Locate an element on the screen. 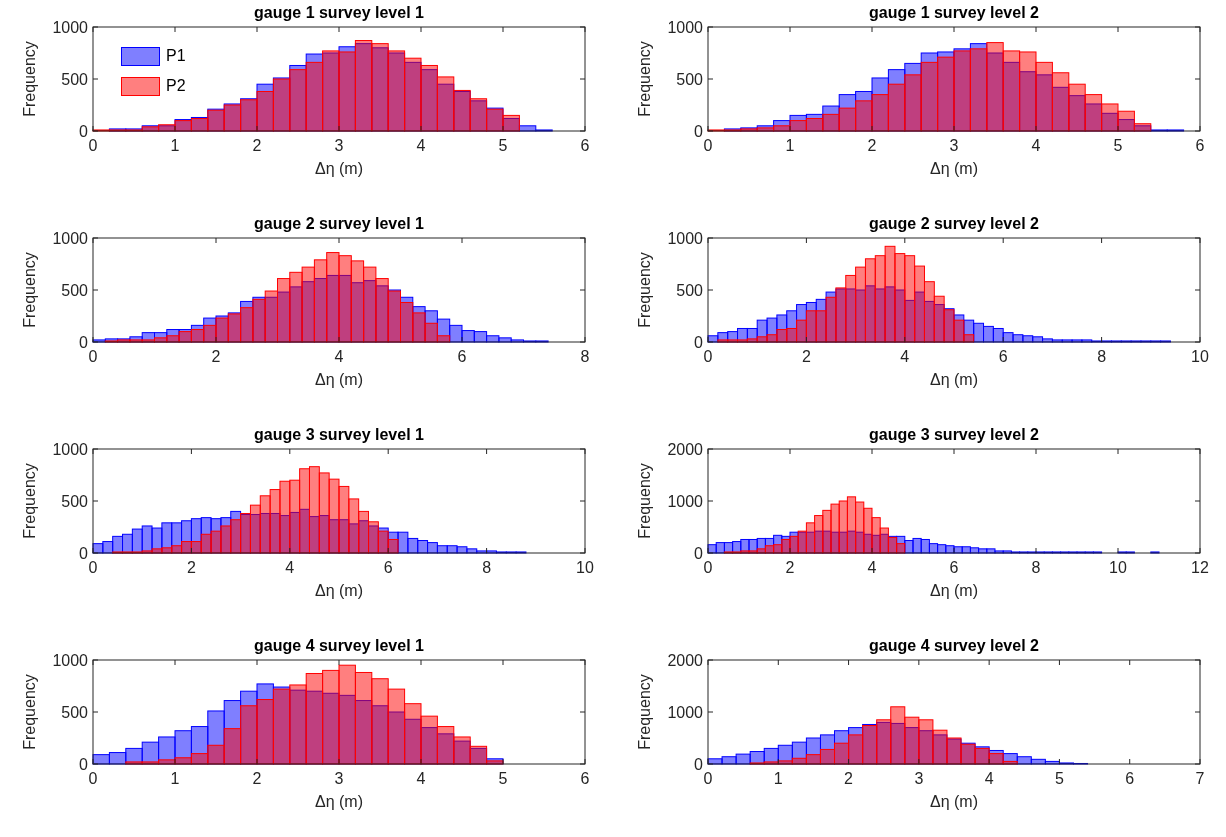 This screenshot has width=1226, height=837. chart-title: gauge 1 survey level 1 is located at coordinates (339, 12).